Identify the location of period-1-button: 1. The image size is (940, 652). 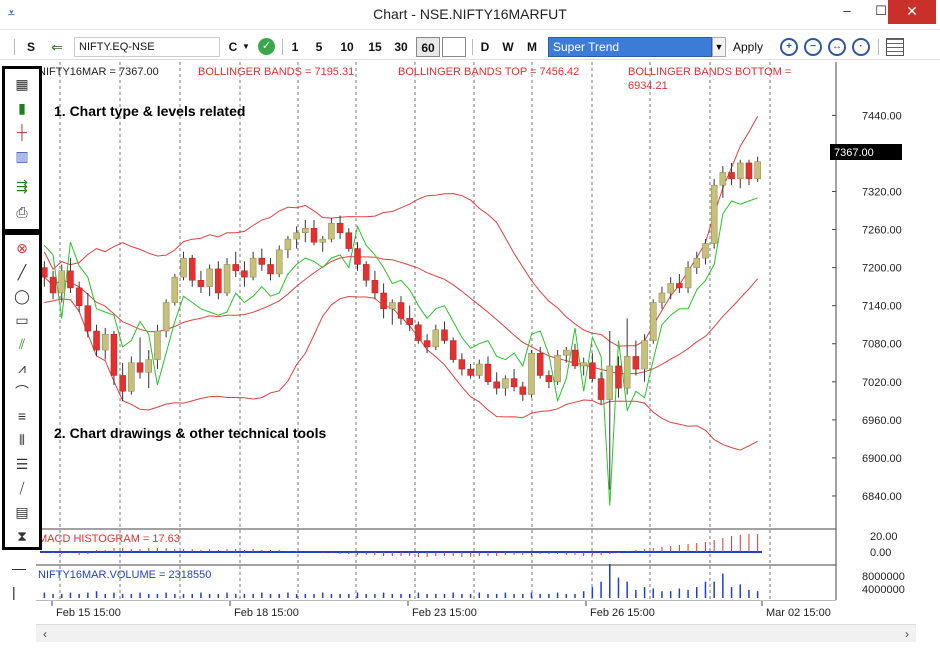
(295, 47).